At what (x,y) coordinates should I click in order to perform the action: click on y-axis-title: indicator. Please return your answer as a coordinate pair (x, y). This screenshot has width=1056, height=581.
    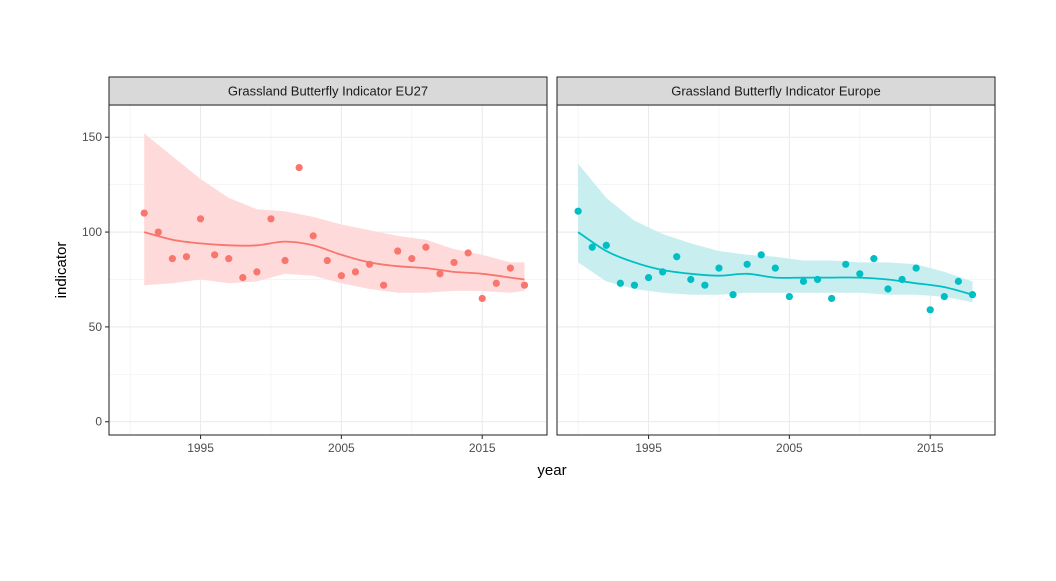
    Looking at the image, I should click on (61, 270).